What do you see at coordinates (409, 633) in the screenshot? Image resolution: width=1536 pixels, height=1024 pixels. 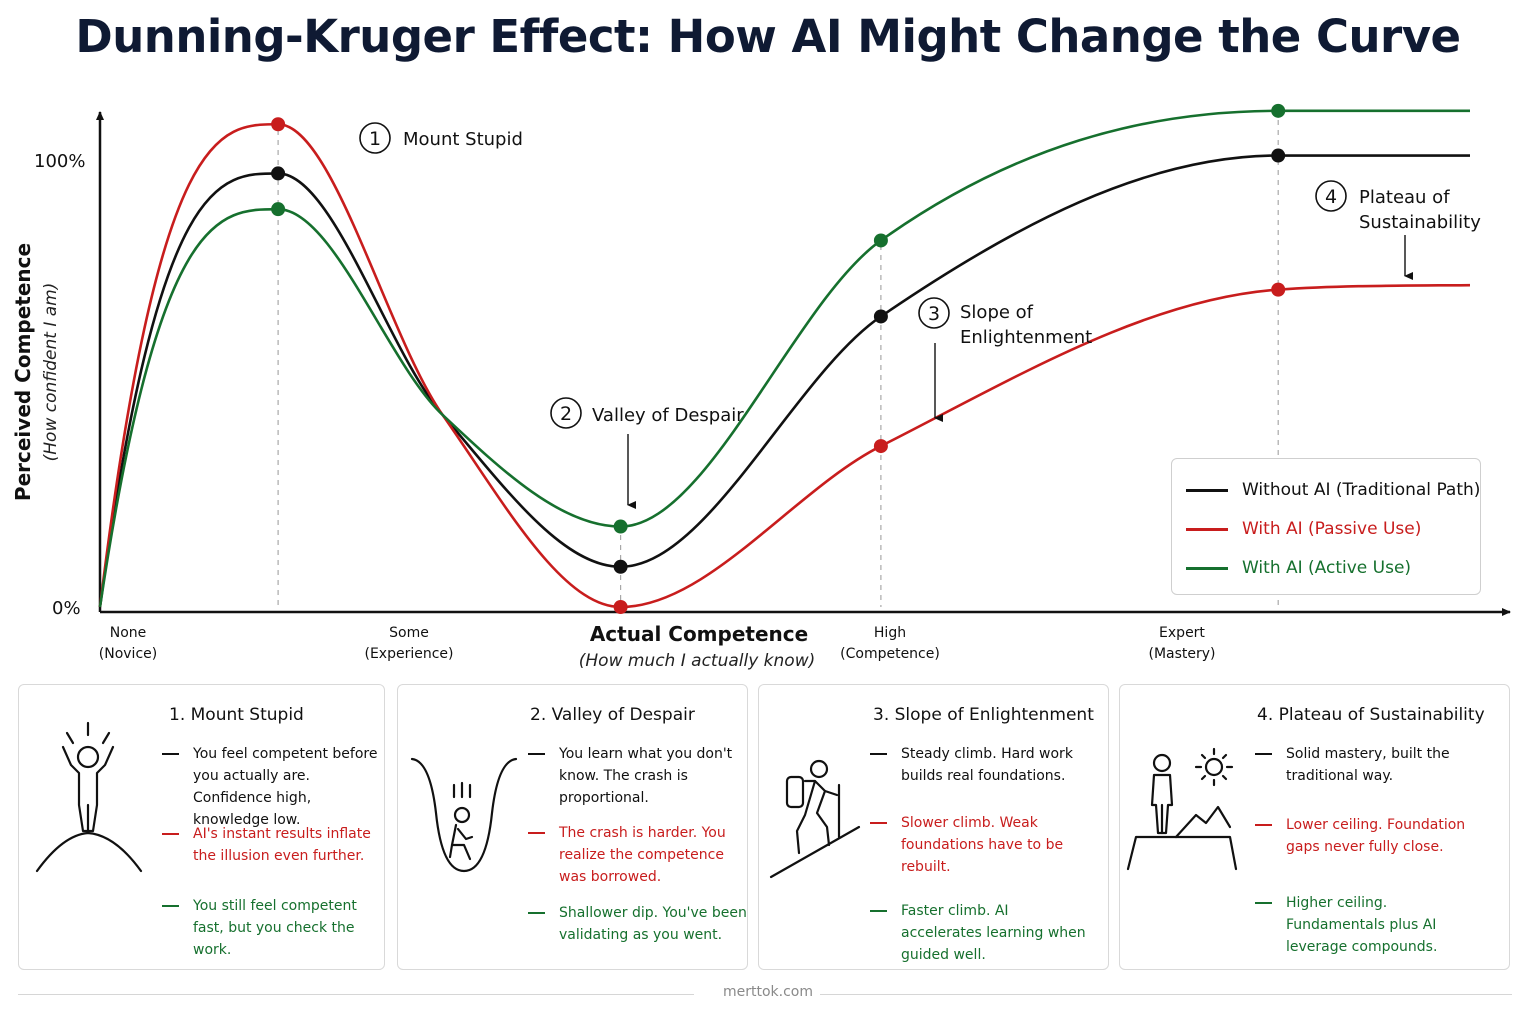 I see `x-tick-label: Some` at bounding box center [409, 633].